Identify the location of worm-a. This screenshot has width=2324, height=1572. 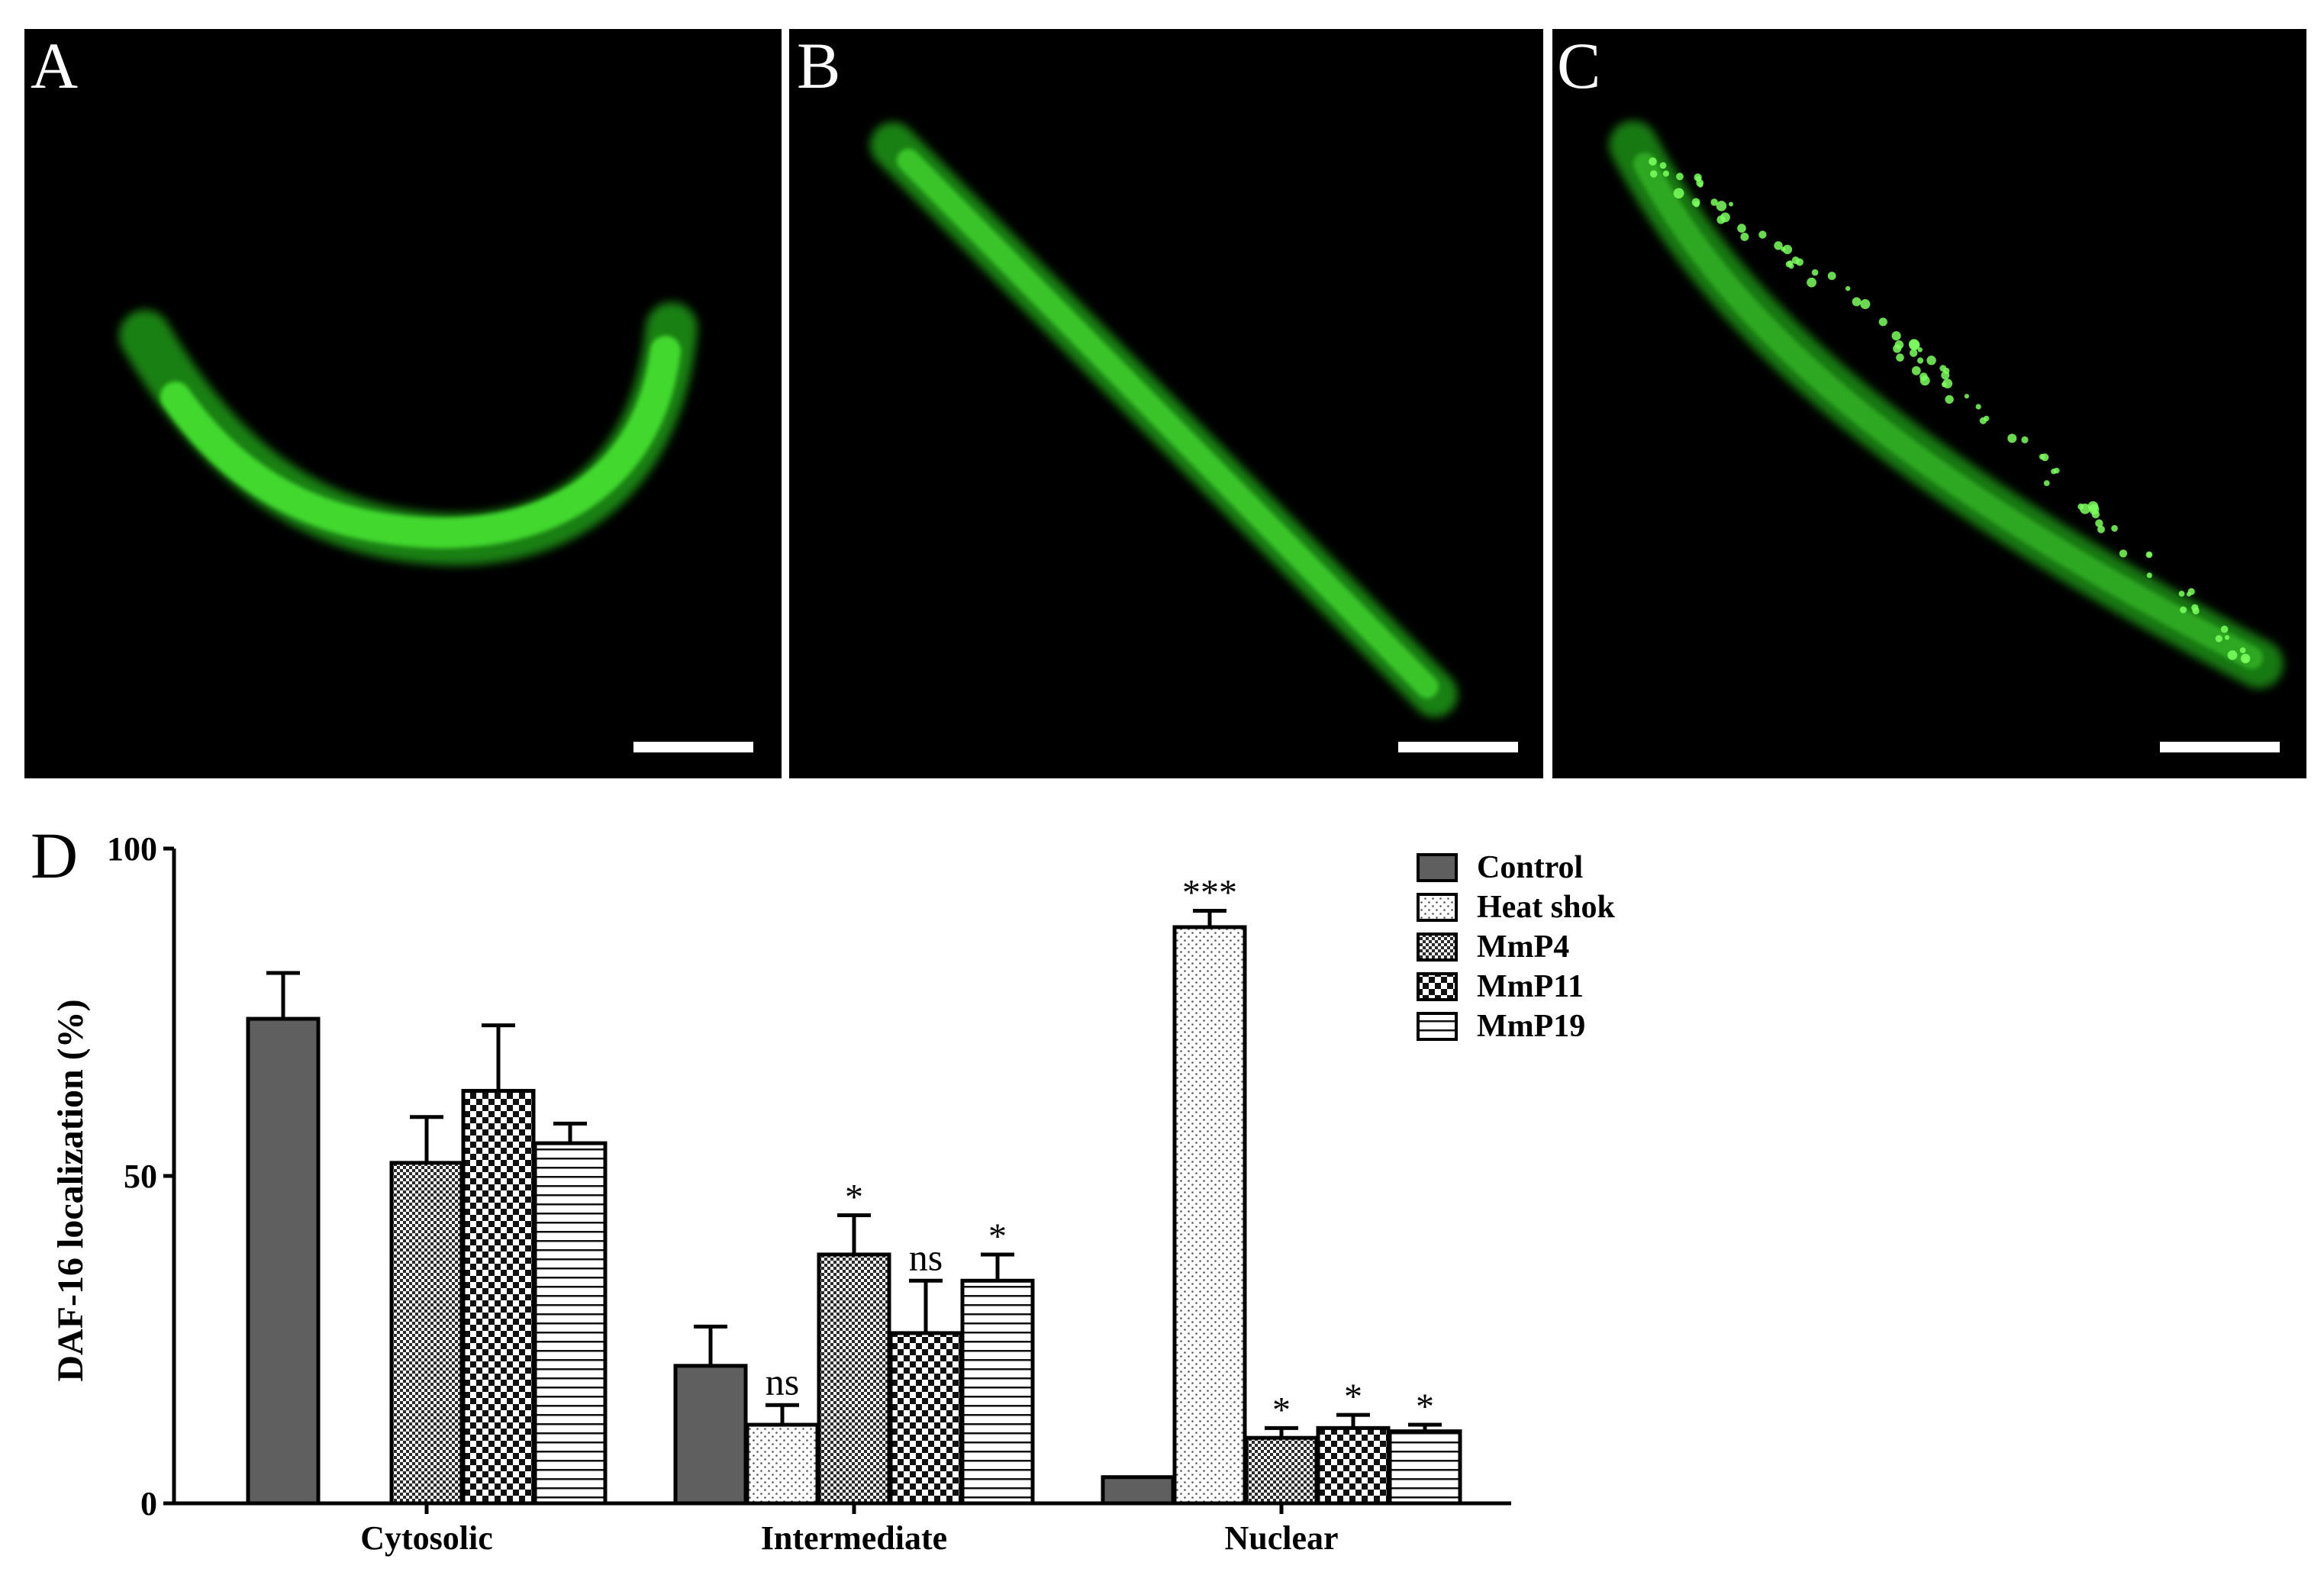
(409, 434).